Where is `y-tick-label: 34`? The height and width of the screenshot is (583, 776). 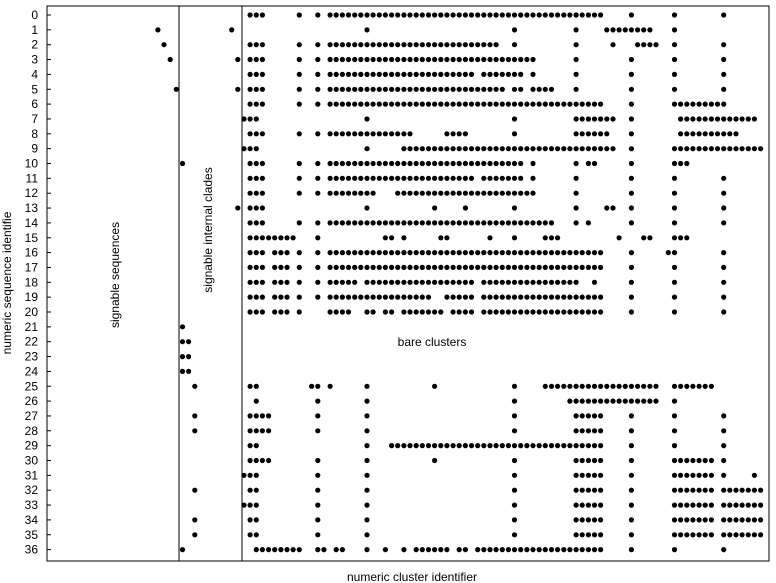
y-tick-label: 34 is located at coordinates (32, 520).